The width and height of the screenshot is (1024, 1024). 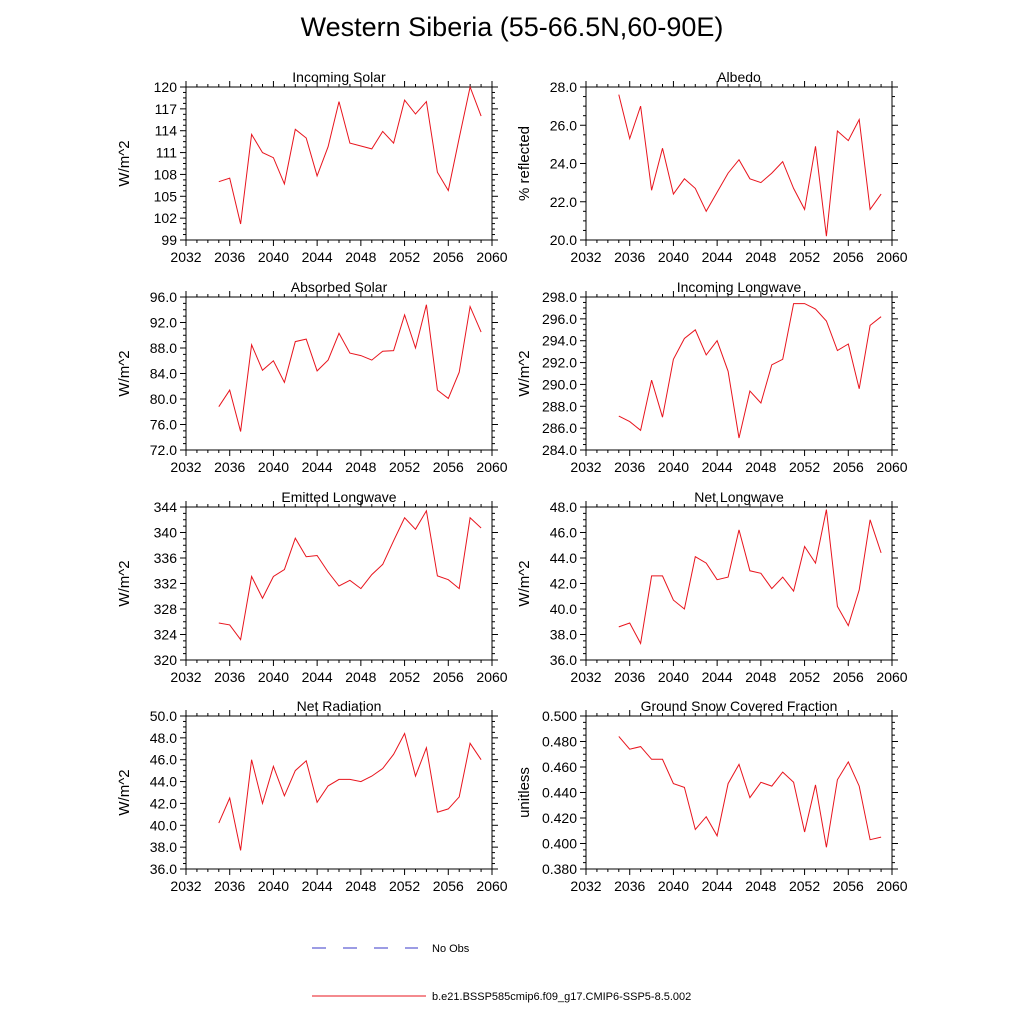 I want to click on y-tick-label: 22.0, so click(x=563, y=202).